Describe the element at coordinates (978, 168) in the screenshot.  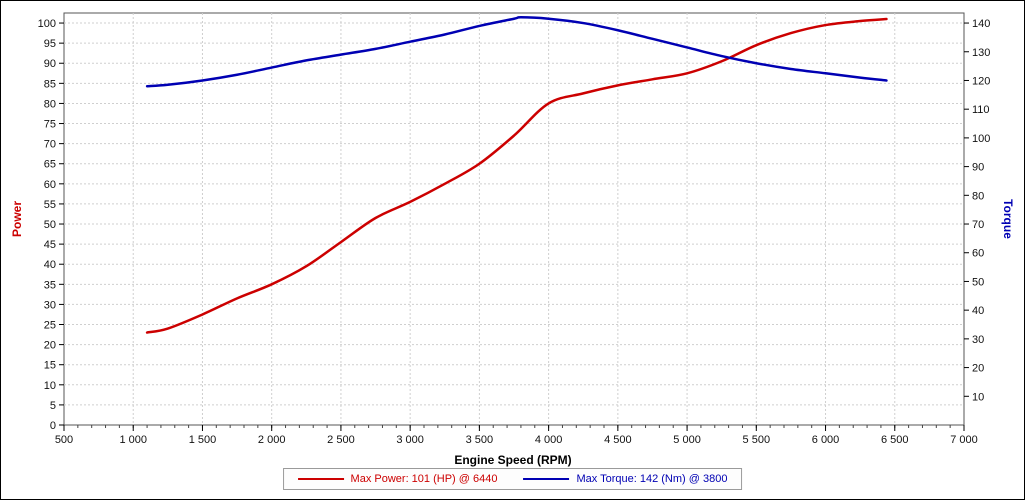
I see `y-right-tick-label: 90` at that location.